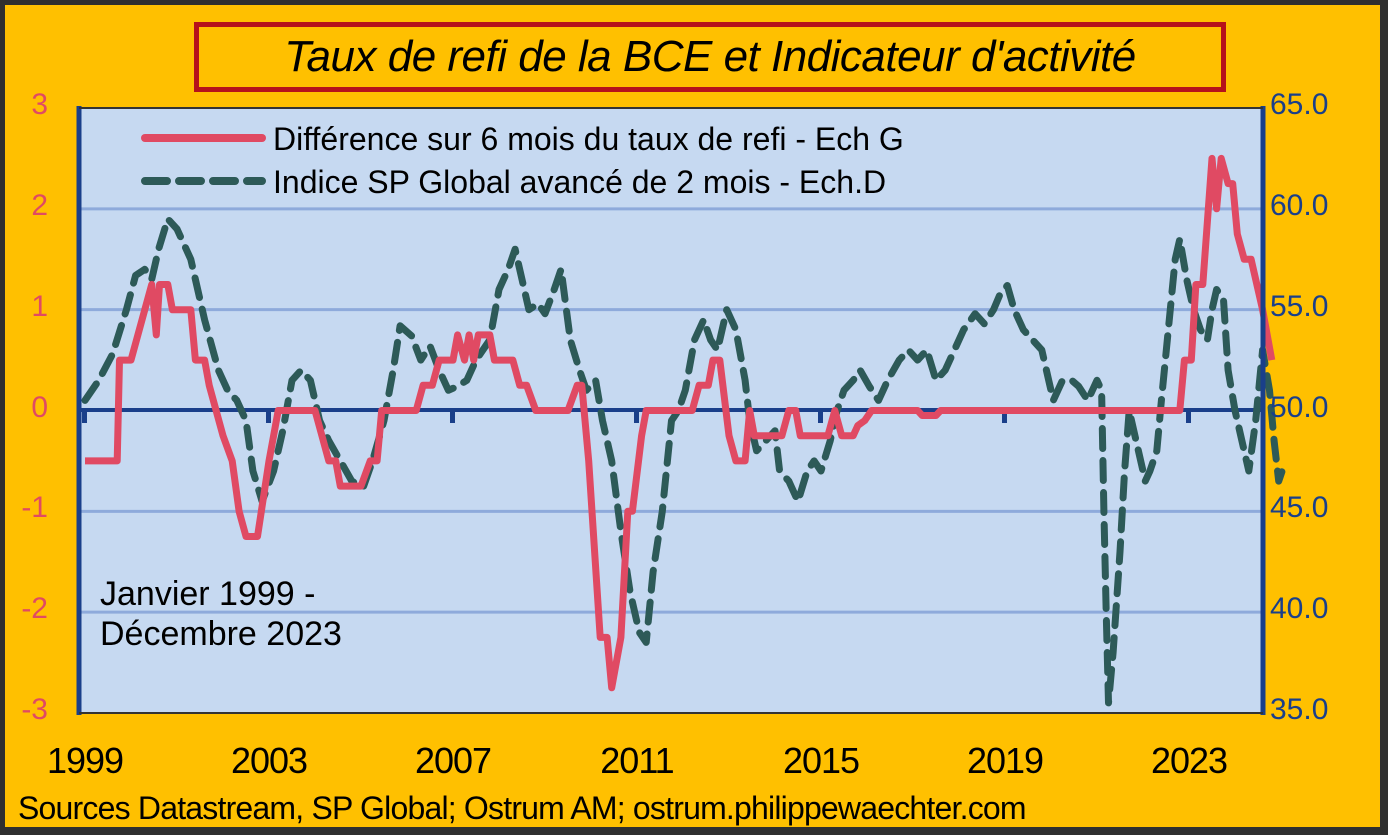 This screenshot has height=835, width=1388. I want to click on left-axis-tick-label: 0, so click(39, 407).